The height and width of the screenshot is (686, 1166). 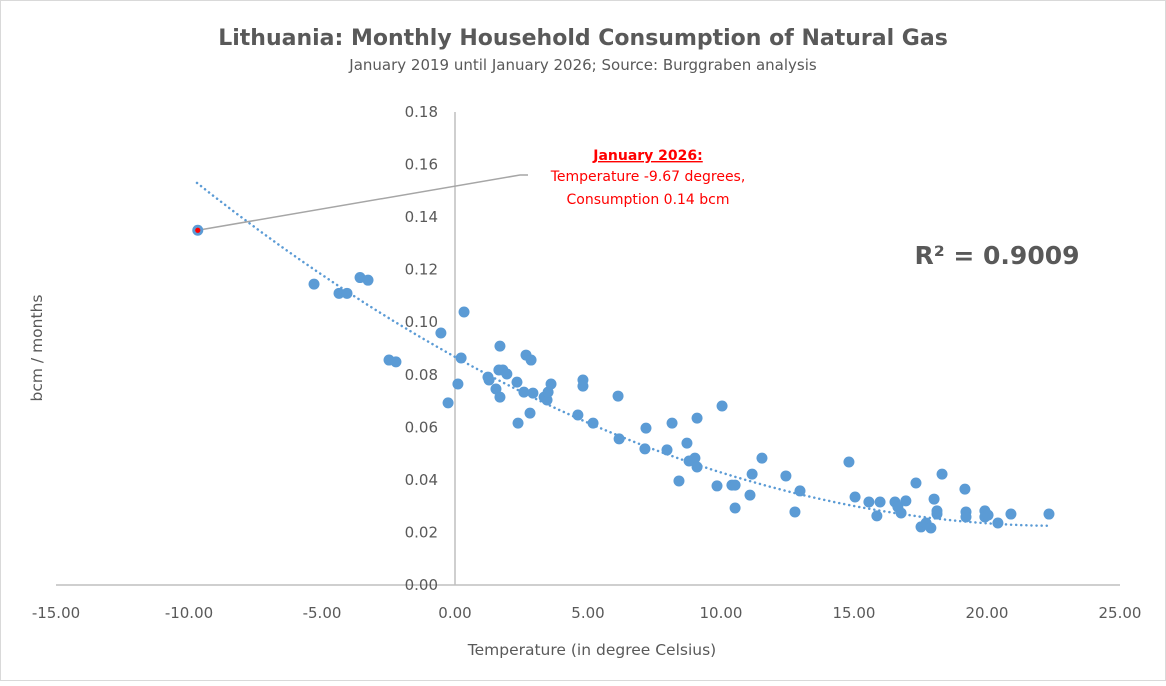 I want to click on y-tick-label: 0.00, so click(x=421, y=585).